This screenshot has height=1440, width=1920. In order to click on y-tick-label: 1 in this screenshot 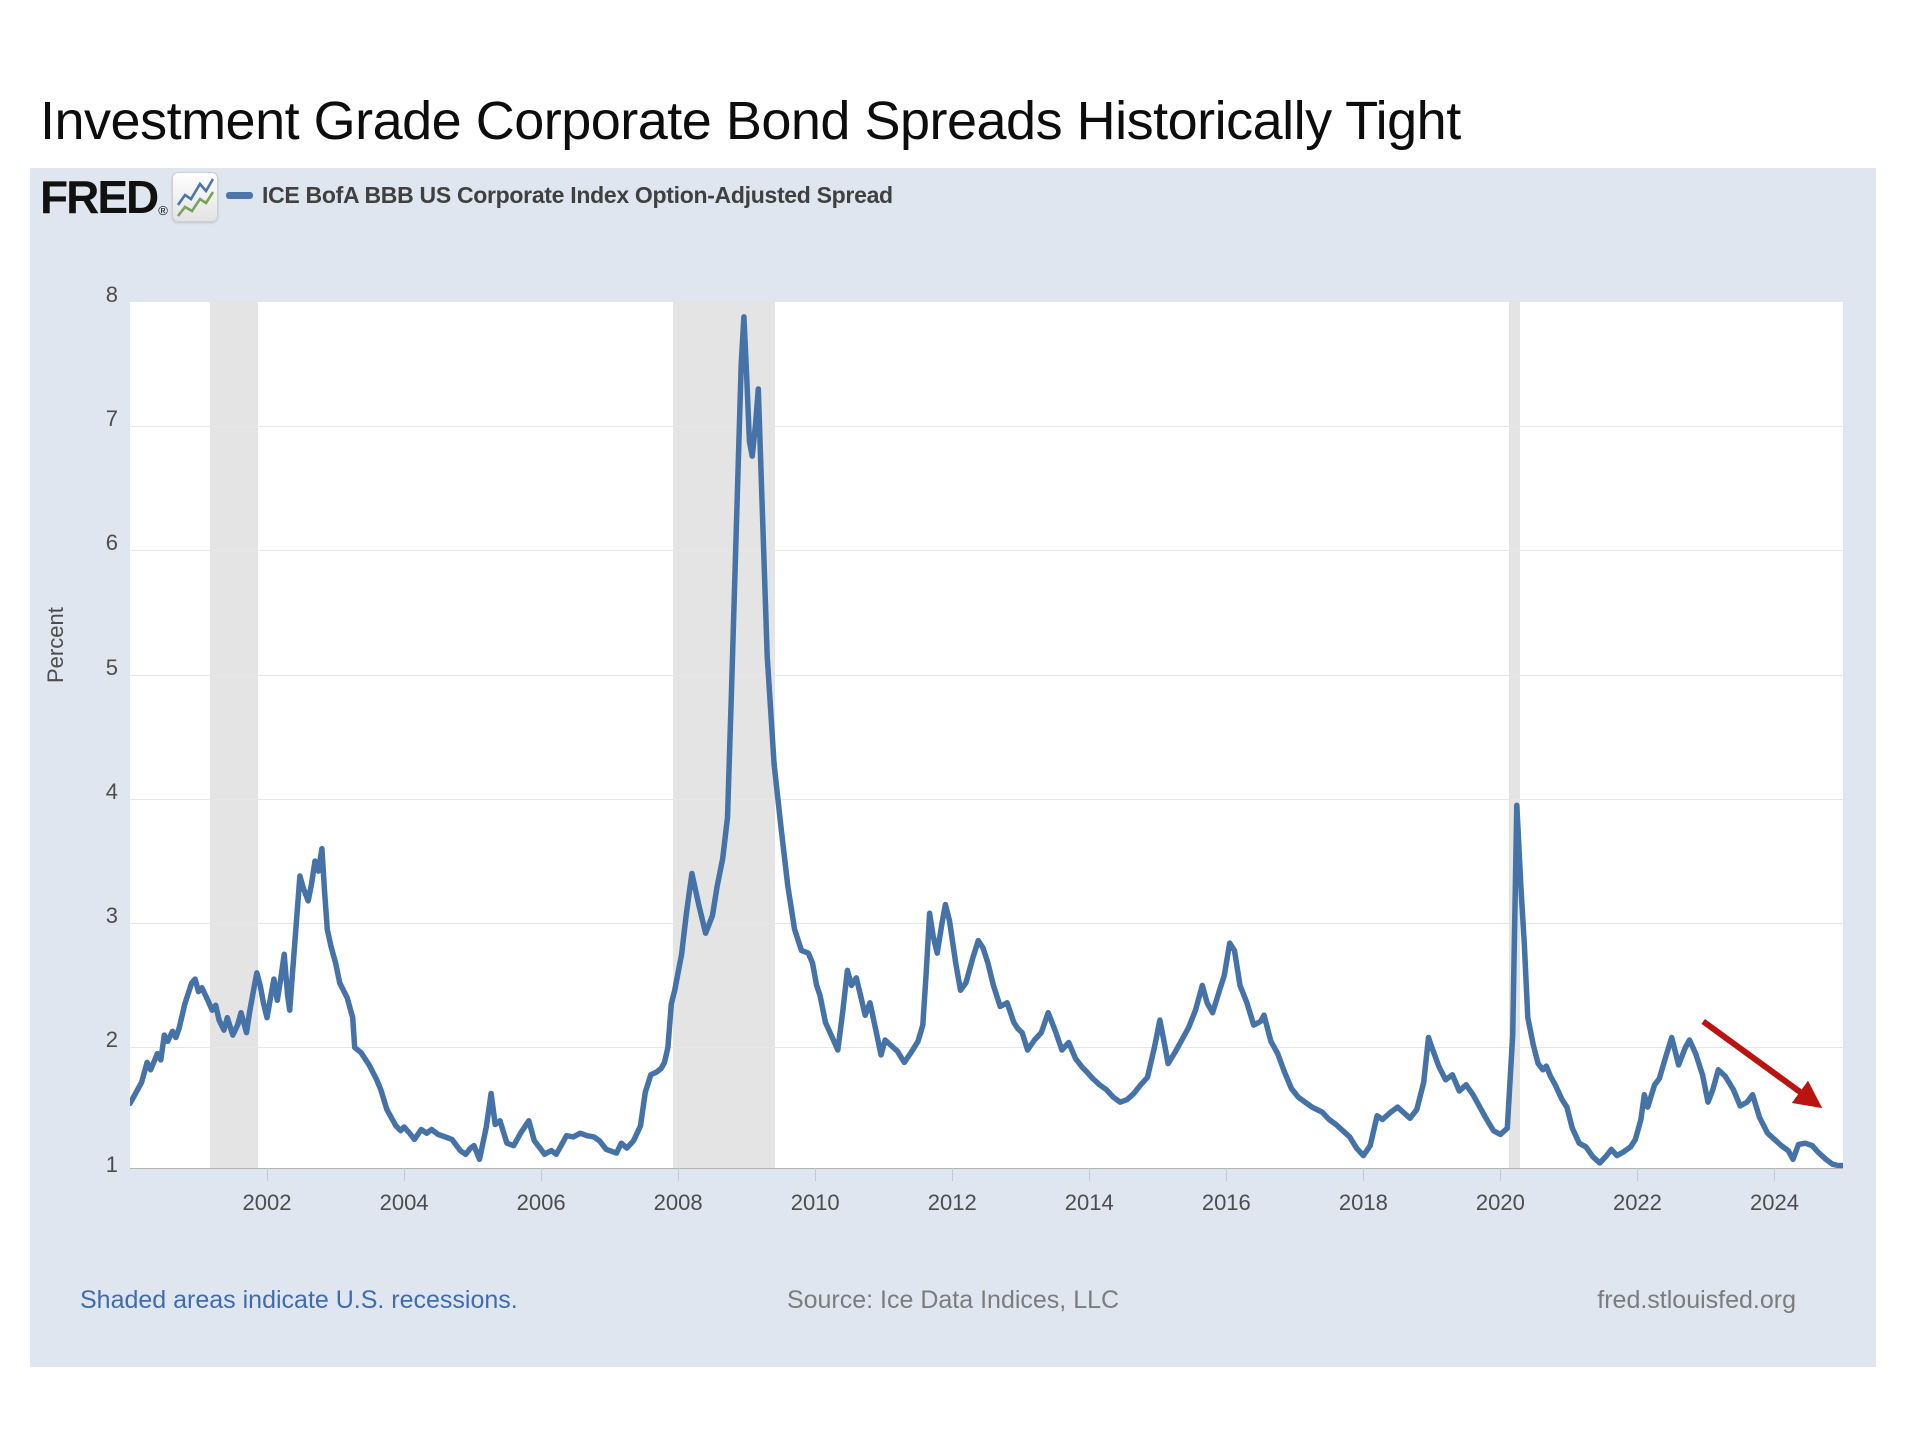, I will do `click(111, 1164)`.